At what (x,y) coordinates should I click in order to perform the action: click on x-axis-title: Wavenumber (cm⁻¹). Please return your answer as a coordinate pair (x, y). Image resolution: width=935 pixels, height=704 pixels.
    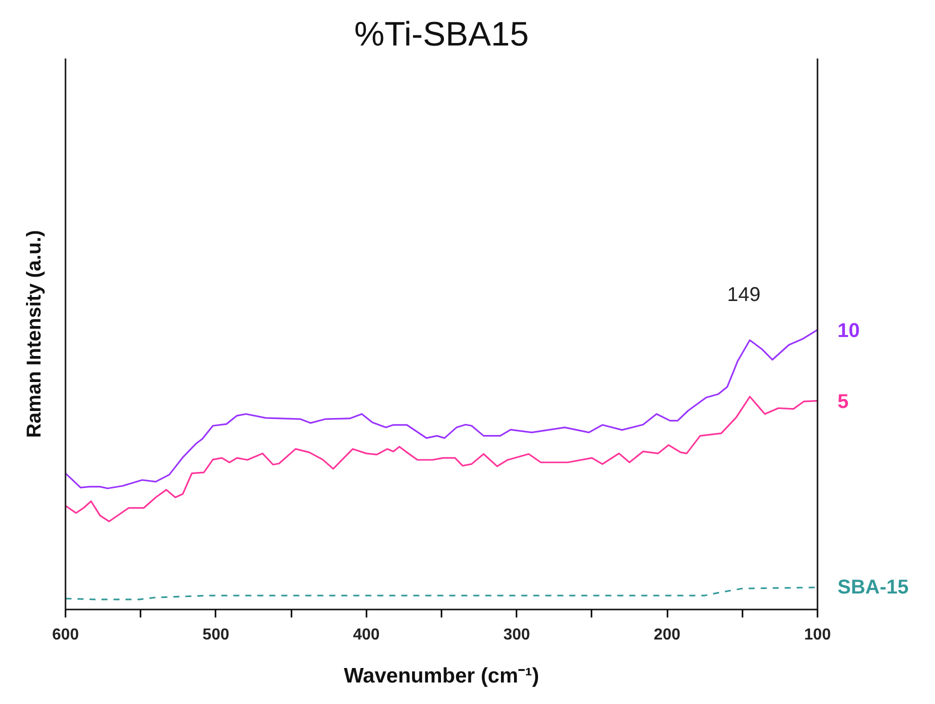
    Looking at the image, I should click on (442, 676).